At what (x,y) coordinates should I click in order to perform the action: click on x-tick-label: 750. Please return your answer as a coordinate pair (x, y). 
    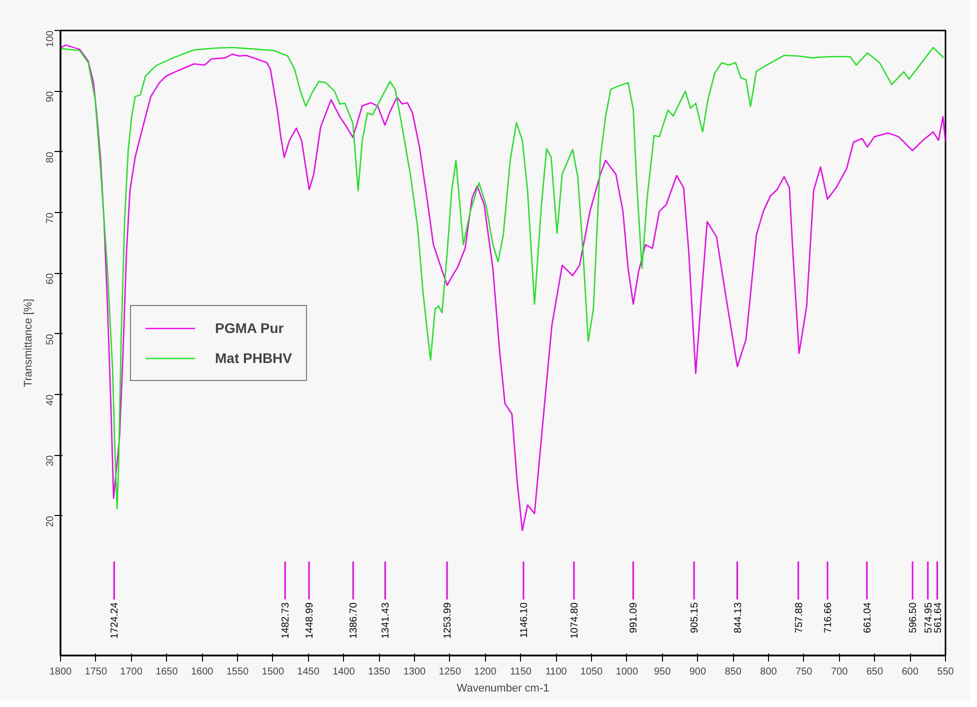
    Looking at the image, I should click on (804, 672).